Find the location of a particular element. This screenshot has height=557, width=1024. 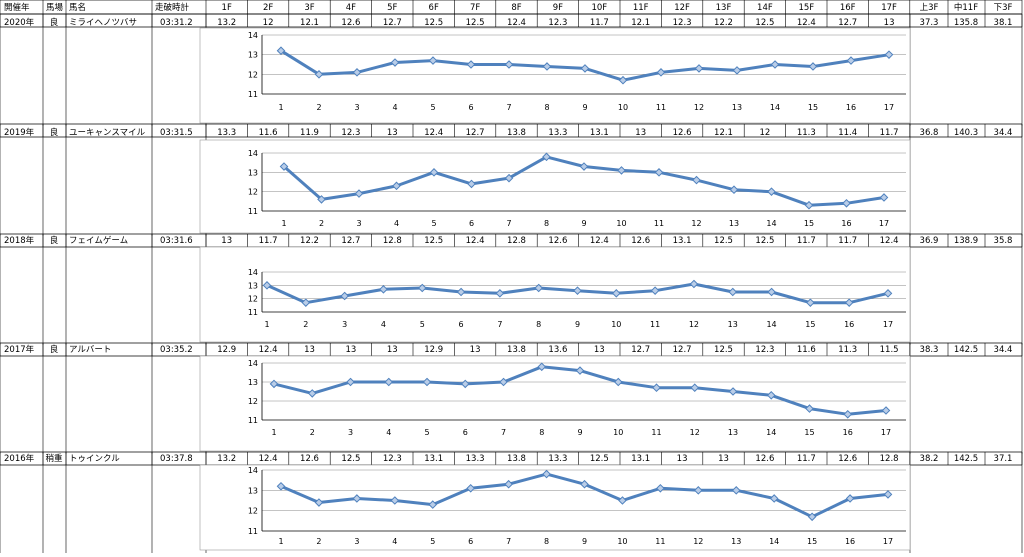

split-time-cell: 12.7 is located at coordinates (350, 241).